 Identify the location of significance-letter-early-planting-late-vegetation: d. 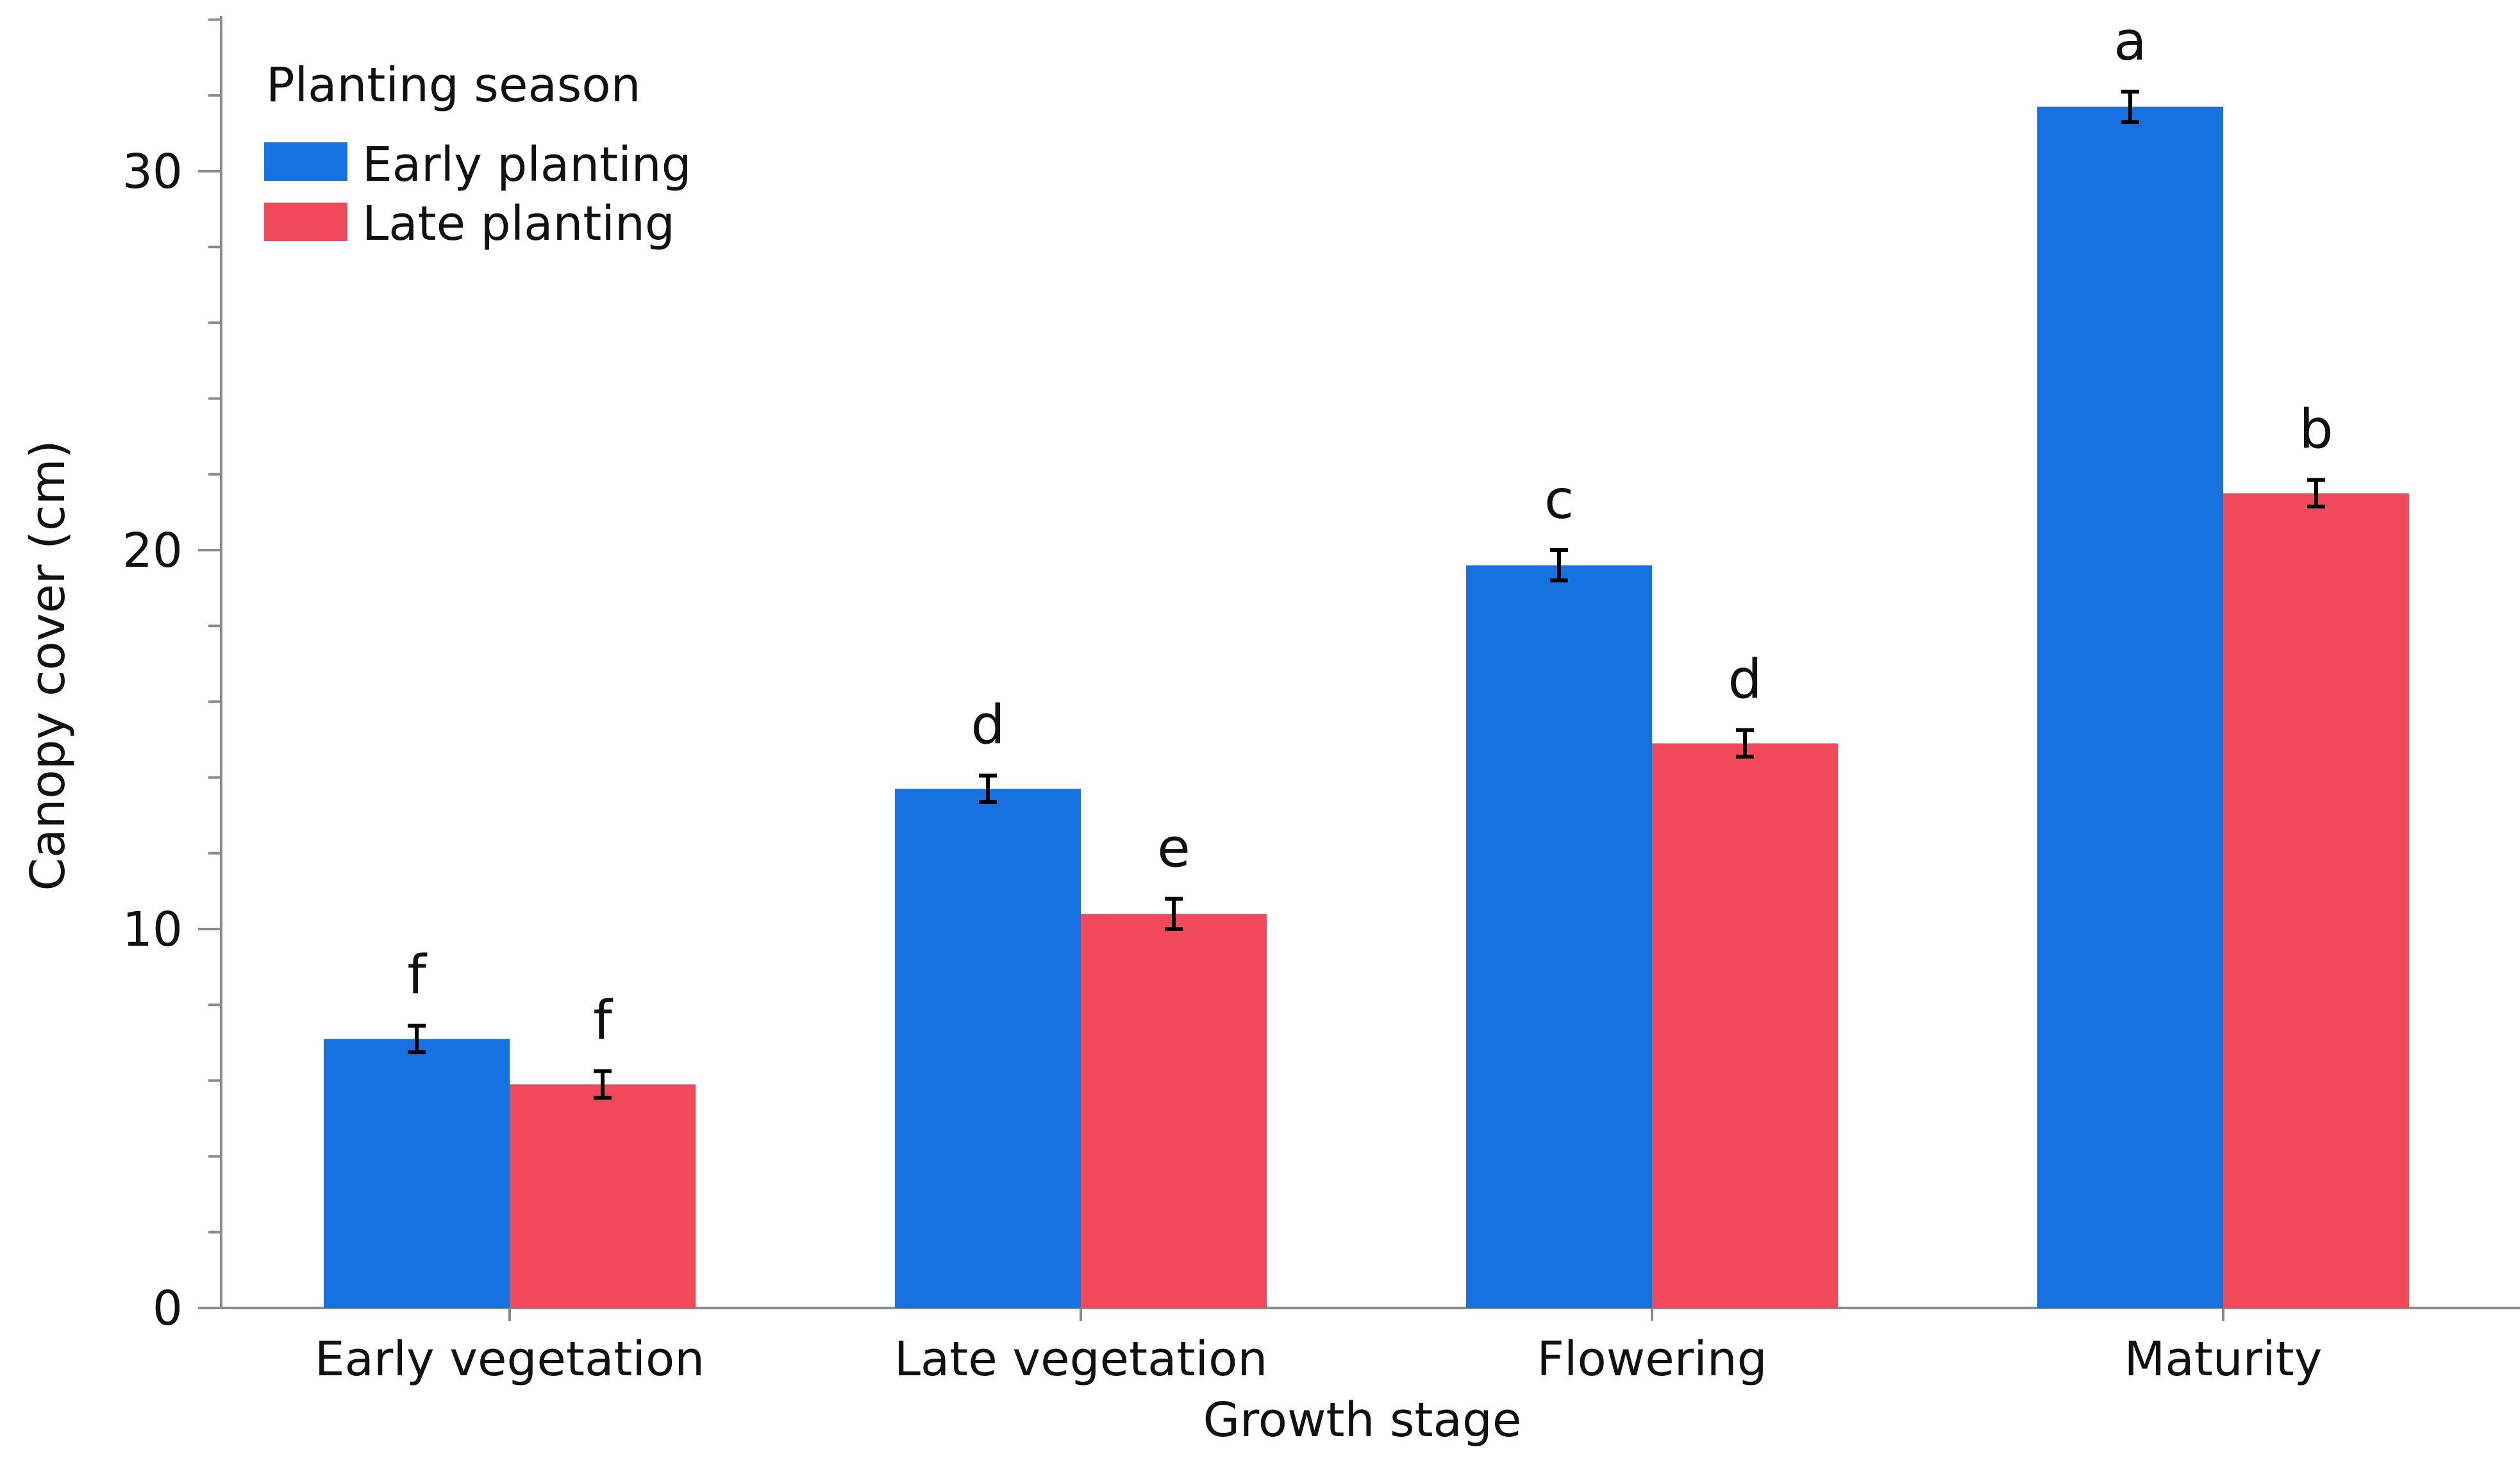
(988, 726).